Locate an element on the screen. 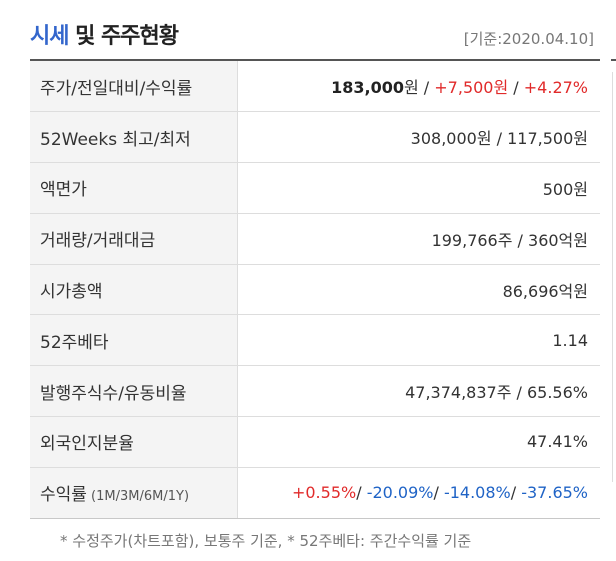 The image size is (616, 561). current-price-unit: 원 is located at coordinates (411, 88).